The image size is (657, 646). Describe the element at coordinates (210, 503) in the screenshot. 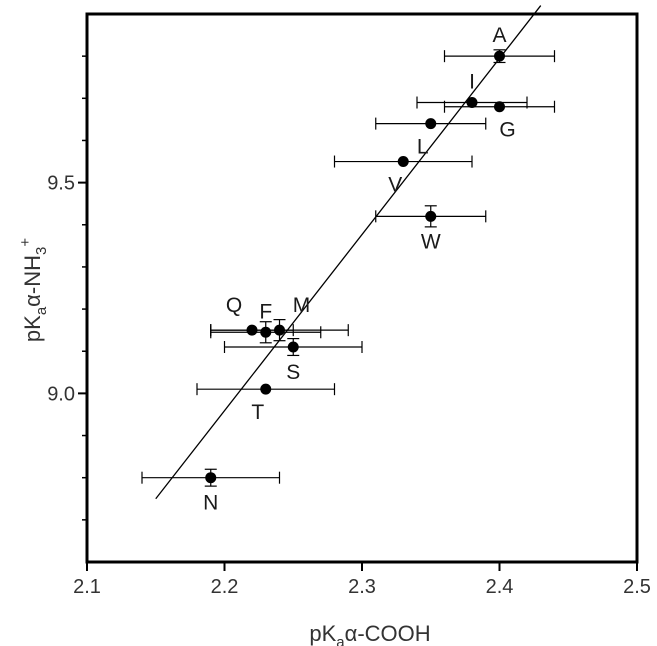

I see `point-label-n: N` at that location.